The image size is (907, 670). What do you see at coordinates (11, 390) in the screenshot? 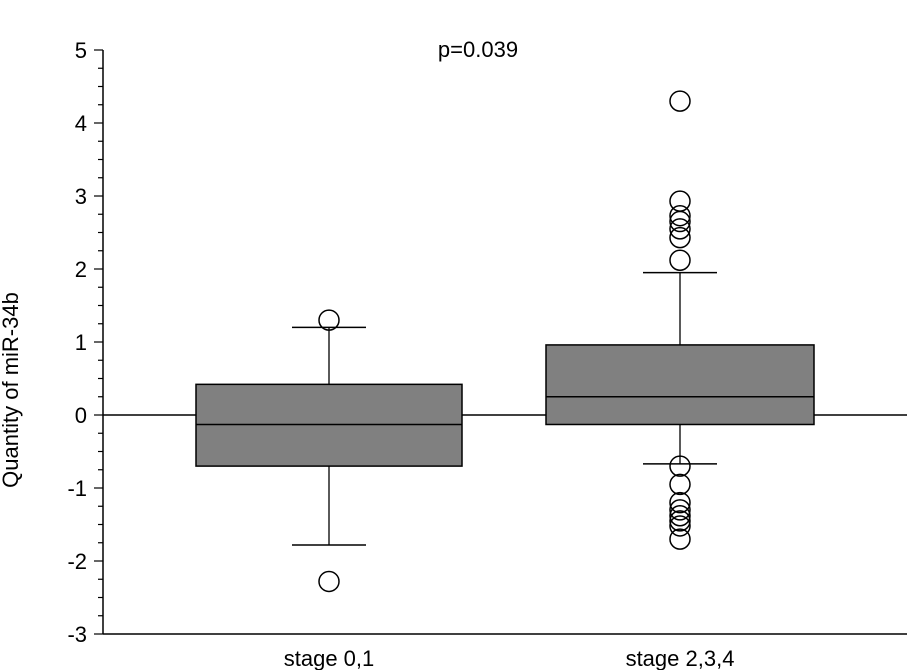
I see `y-axis-label: Quantity of miR-34b` at bounding box center [11, 390].